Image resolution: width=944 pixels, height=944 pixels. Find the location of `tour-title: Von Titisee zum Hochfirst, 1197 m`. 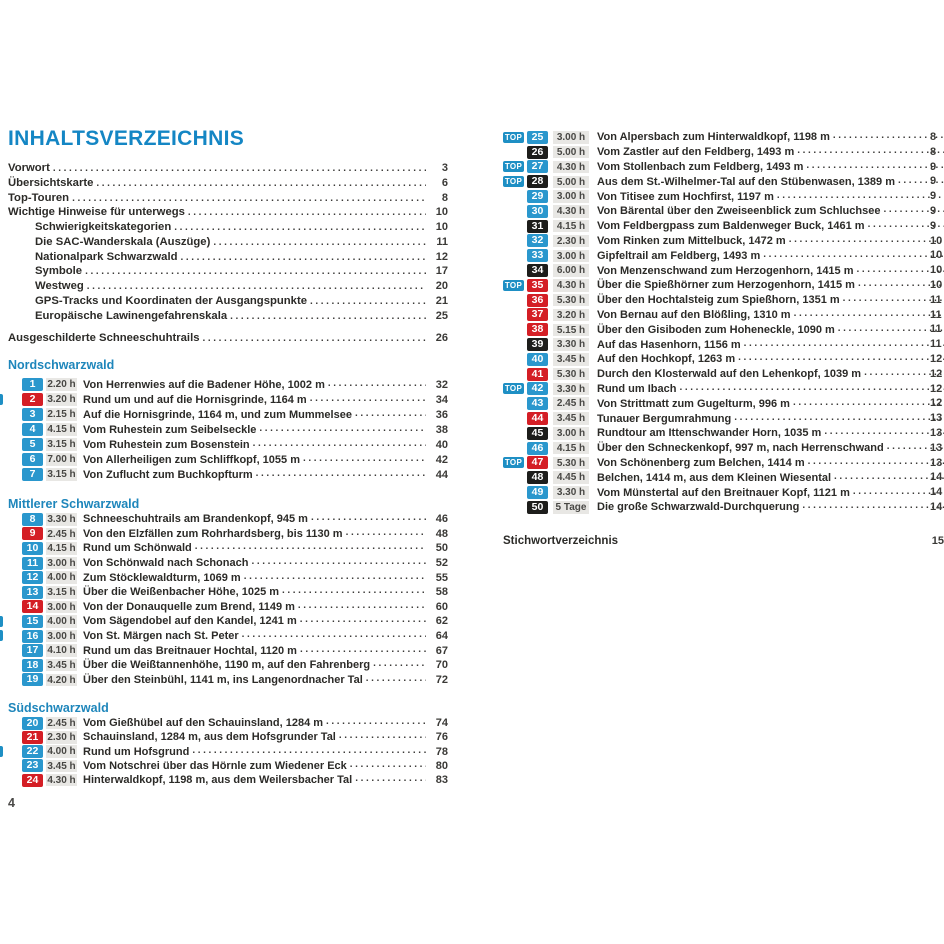

tour-title: Von Titisee zum Hochfirst, 1197 m is located at coordinates (685, 196).